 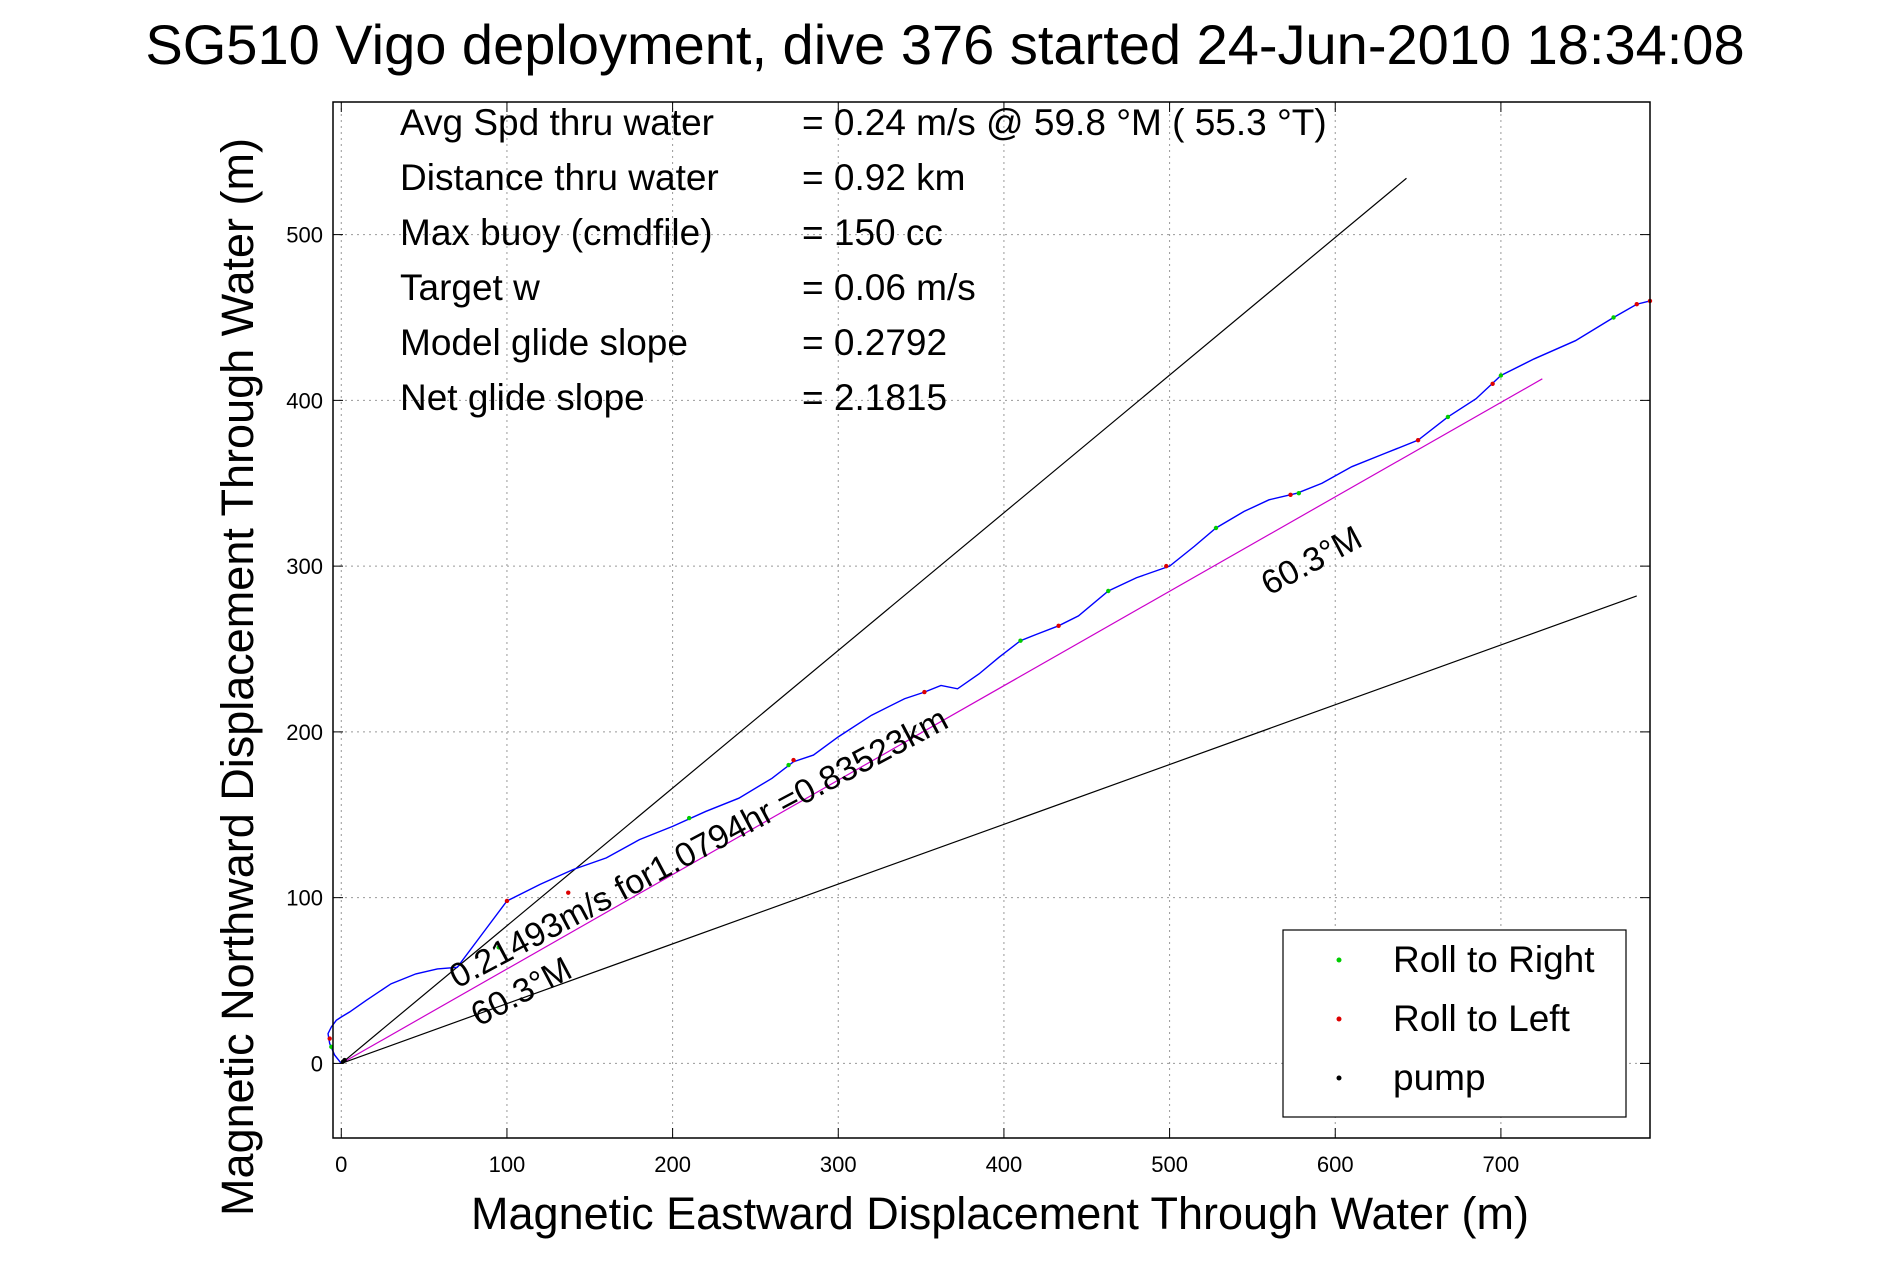 I want to click on info-label-5: Net glide slope, so click(x=522, y=397).